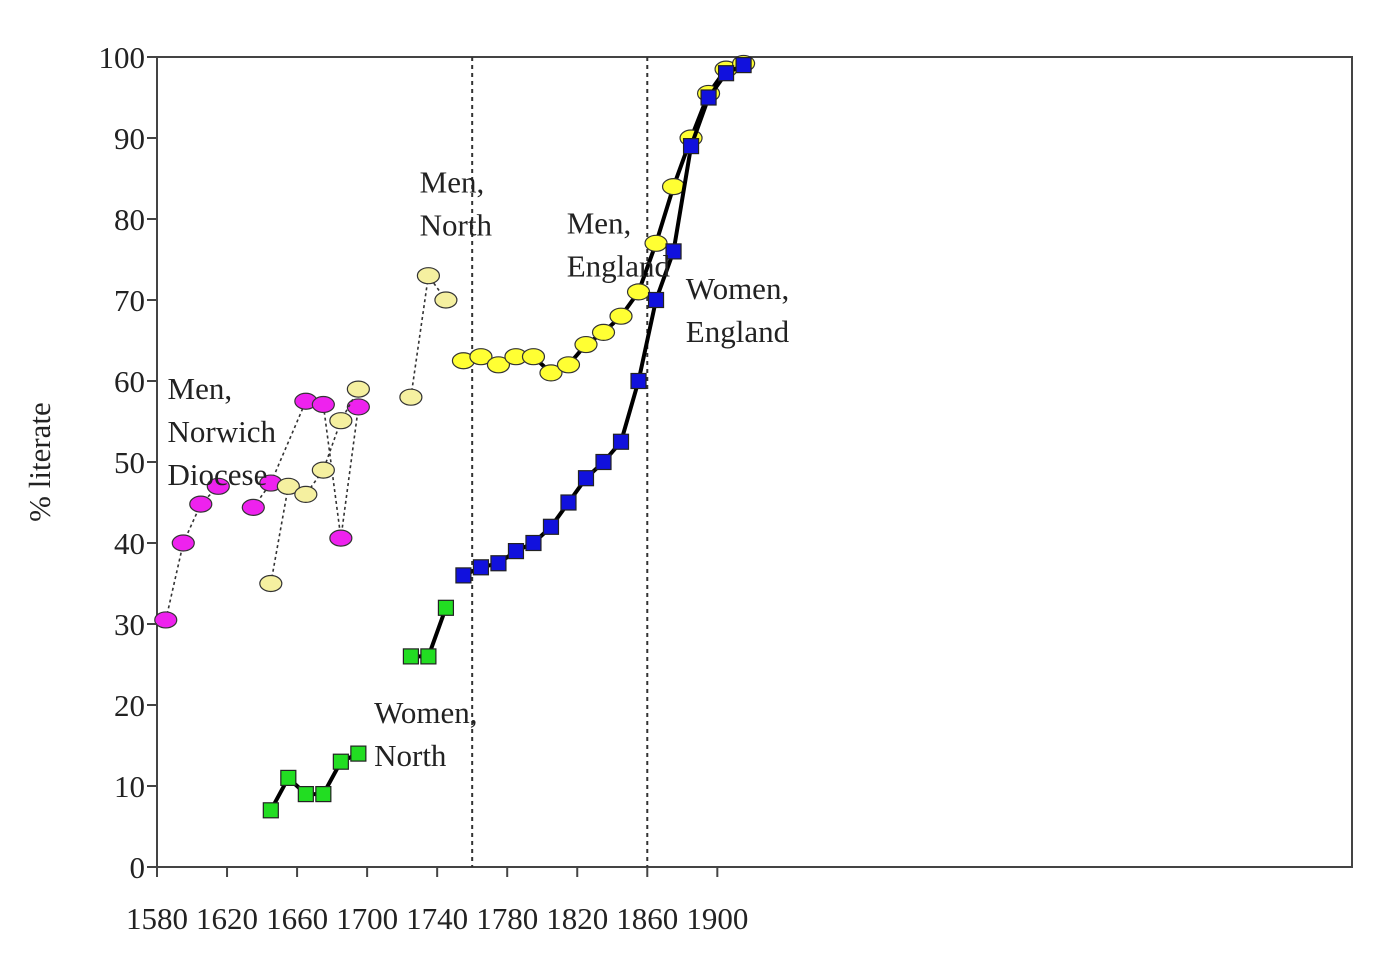 Image resolution: width=1400 pixels, height=978 pixels. What do you see at coordinates (129, 300) in the screenshot?
I see `y-tick-label: 70` at bounding box center [129, 300].